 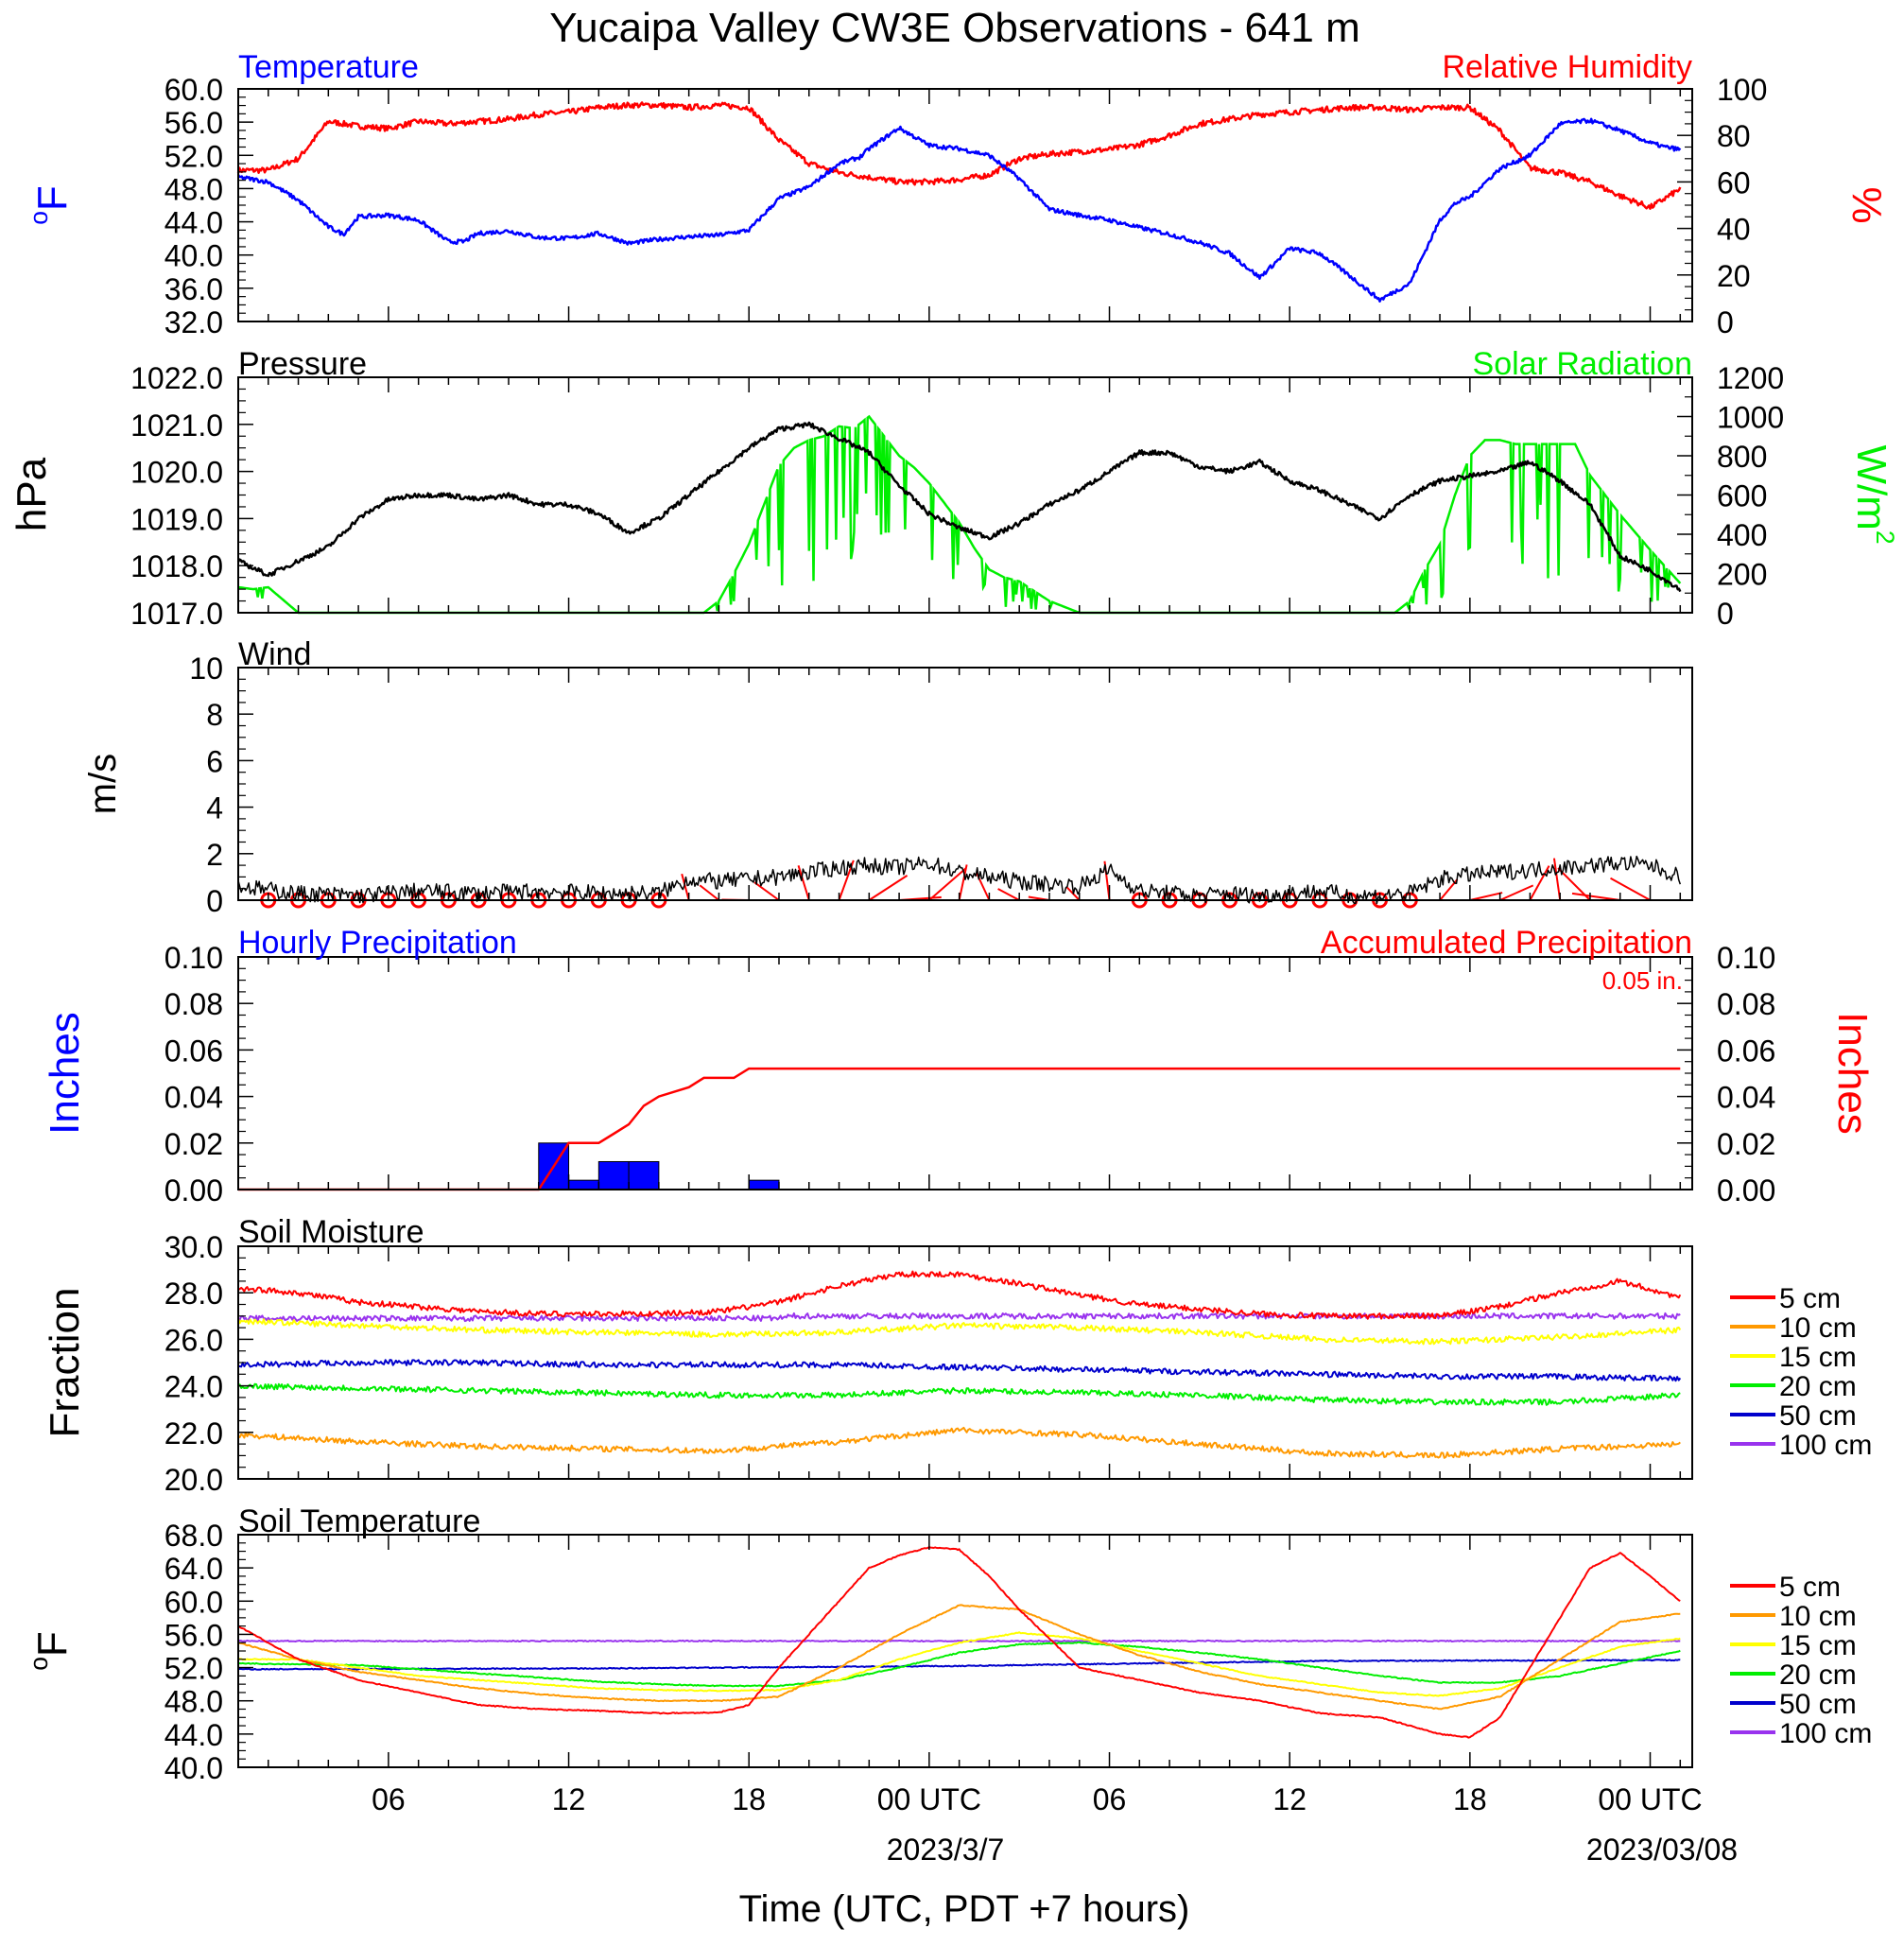 I want to click on date-label-1: 2023/3/7, so click(x=946, y=1850).